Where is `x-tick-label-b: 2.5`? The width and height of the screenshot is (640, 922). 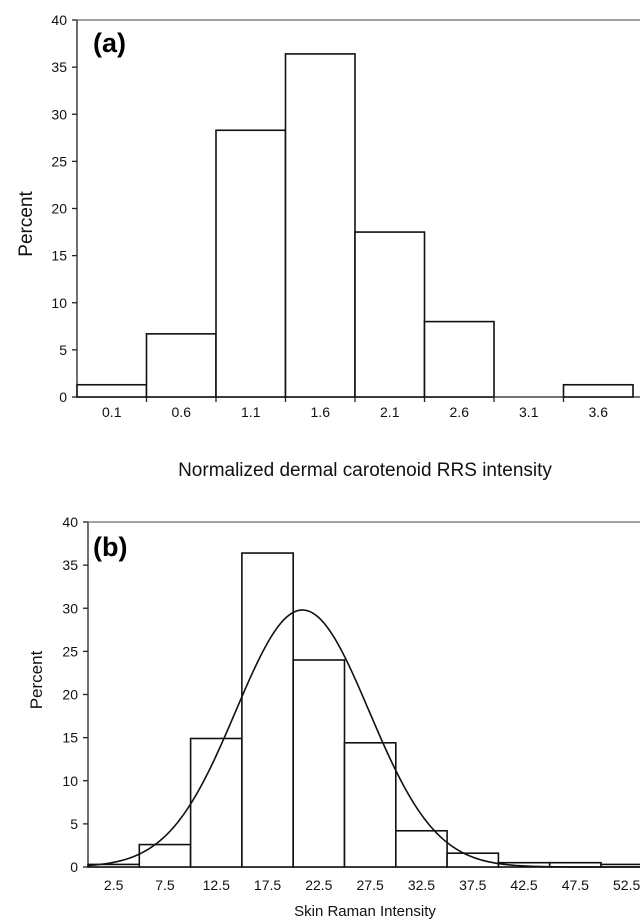 x-tick-label-b: 2.5 is located at coordinates (114, 885).